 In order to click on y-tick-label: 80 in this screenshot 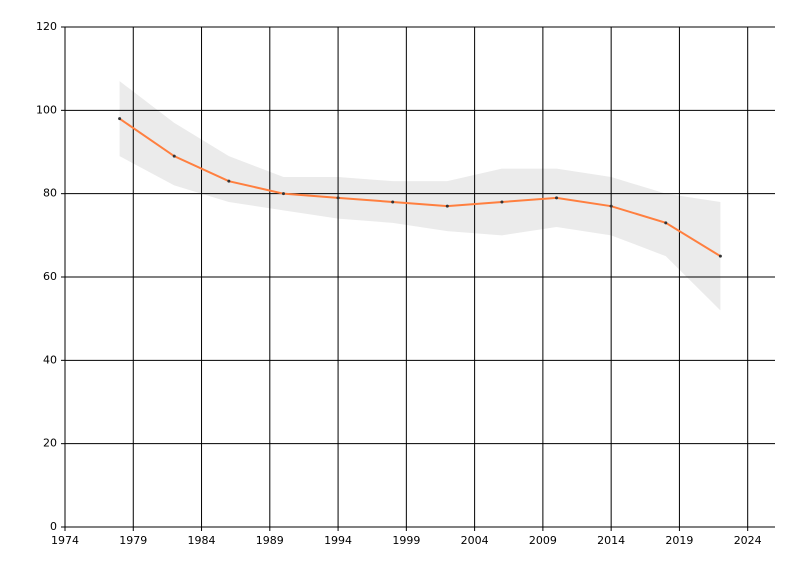, I will do `click(50, 193)`.